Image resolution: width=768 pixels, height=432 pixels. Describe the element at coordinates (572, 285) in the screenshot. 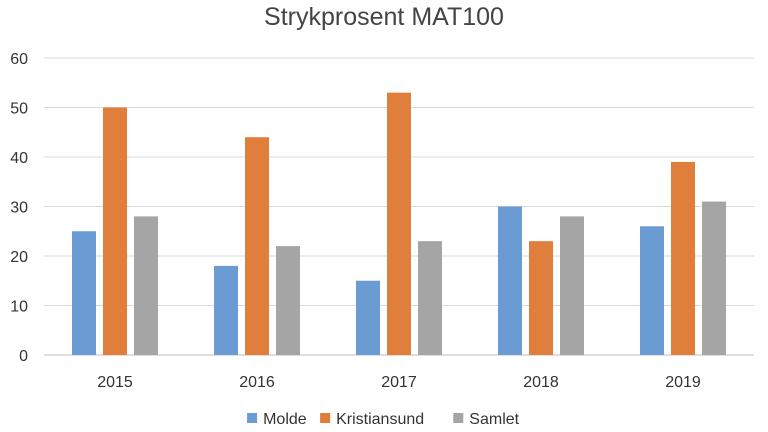

I see `bar-samlet-2018` at that location.